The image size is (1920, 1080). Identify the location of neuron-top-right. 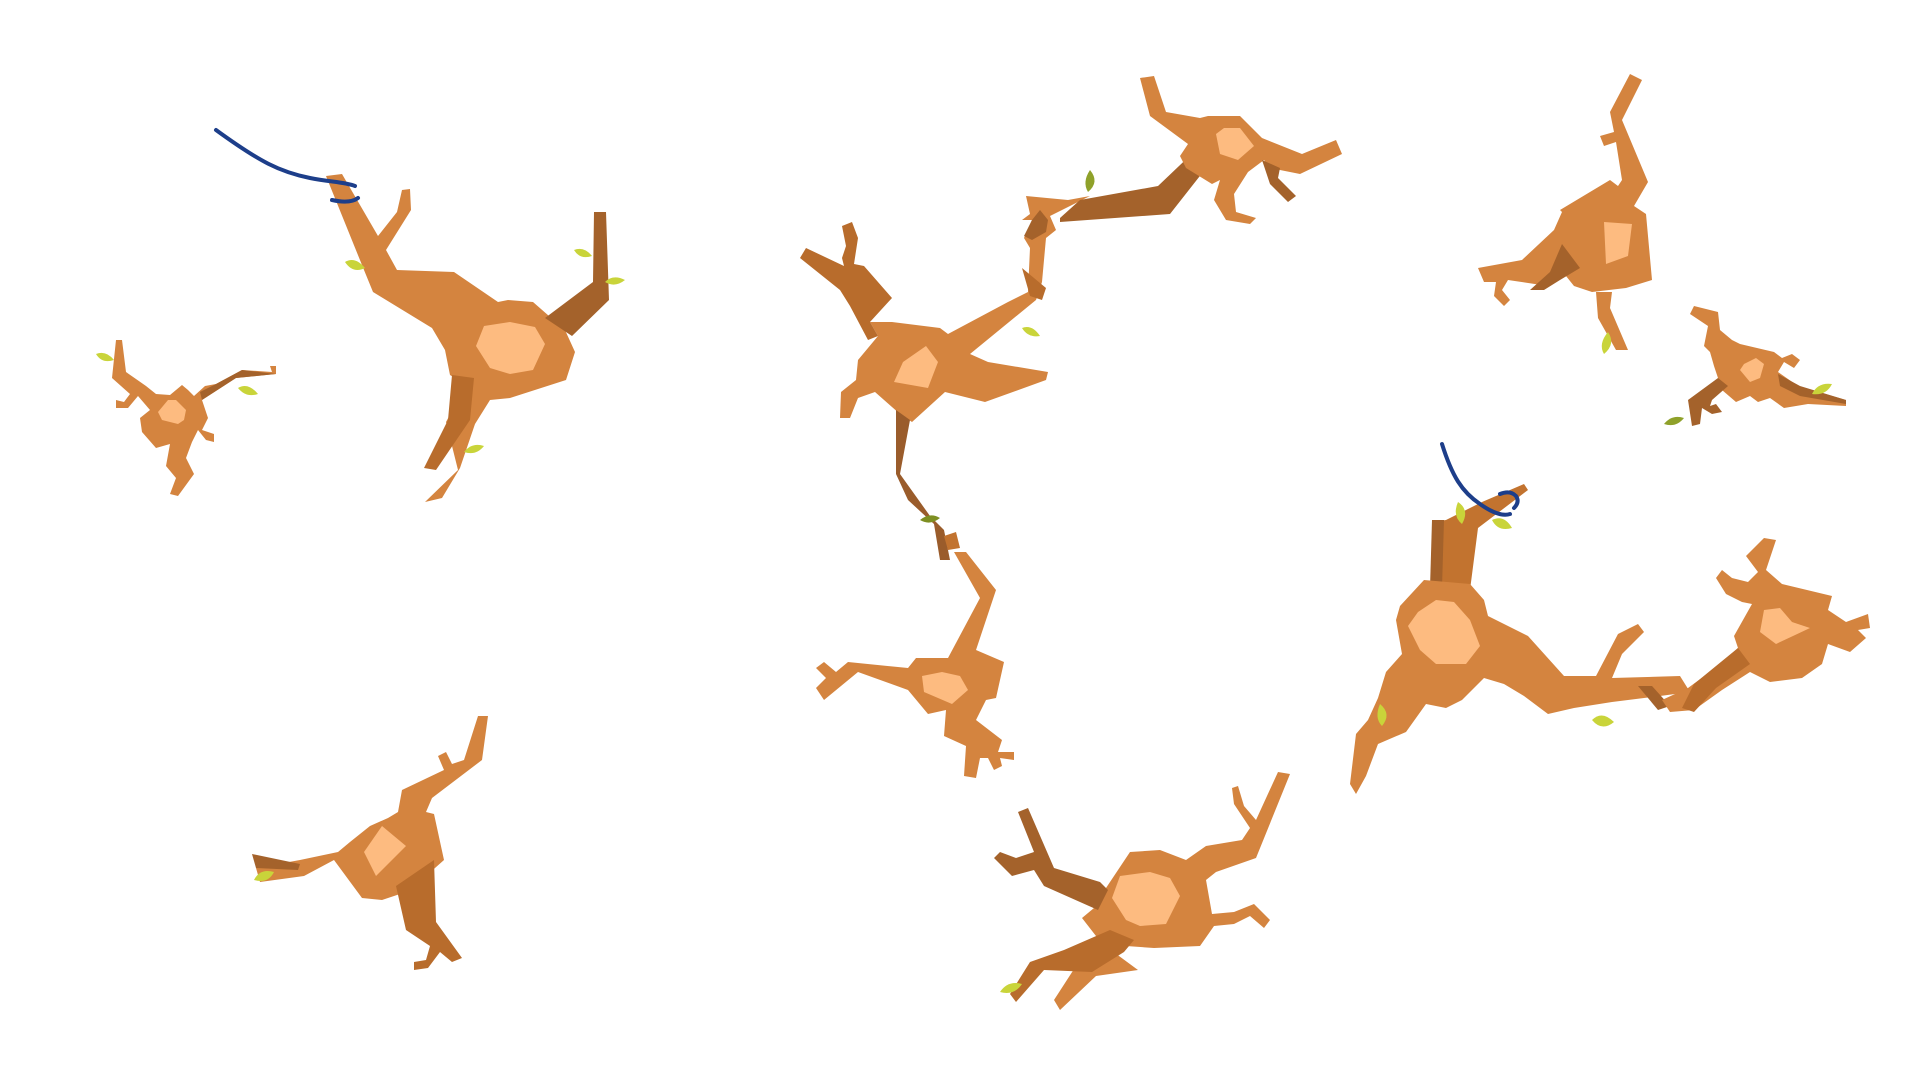
(1565, 214).